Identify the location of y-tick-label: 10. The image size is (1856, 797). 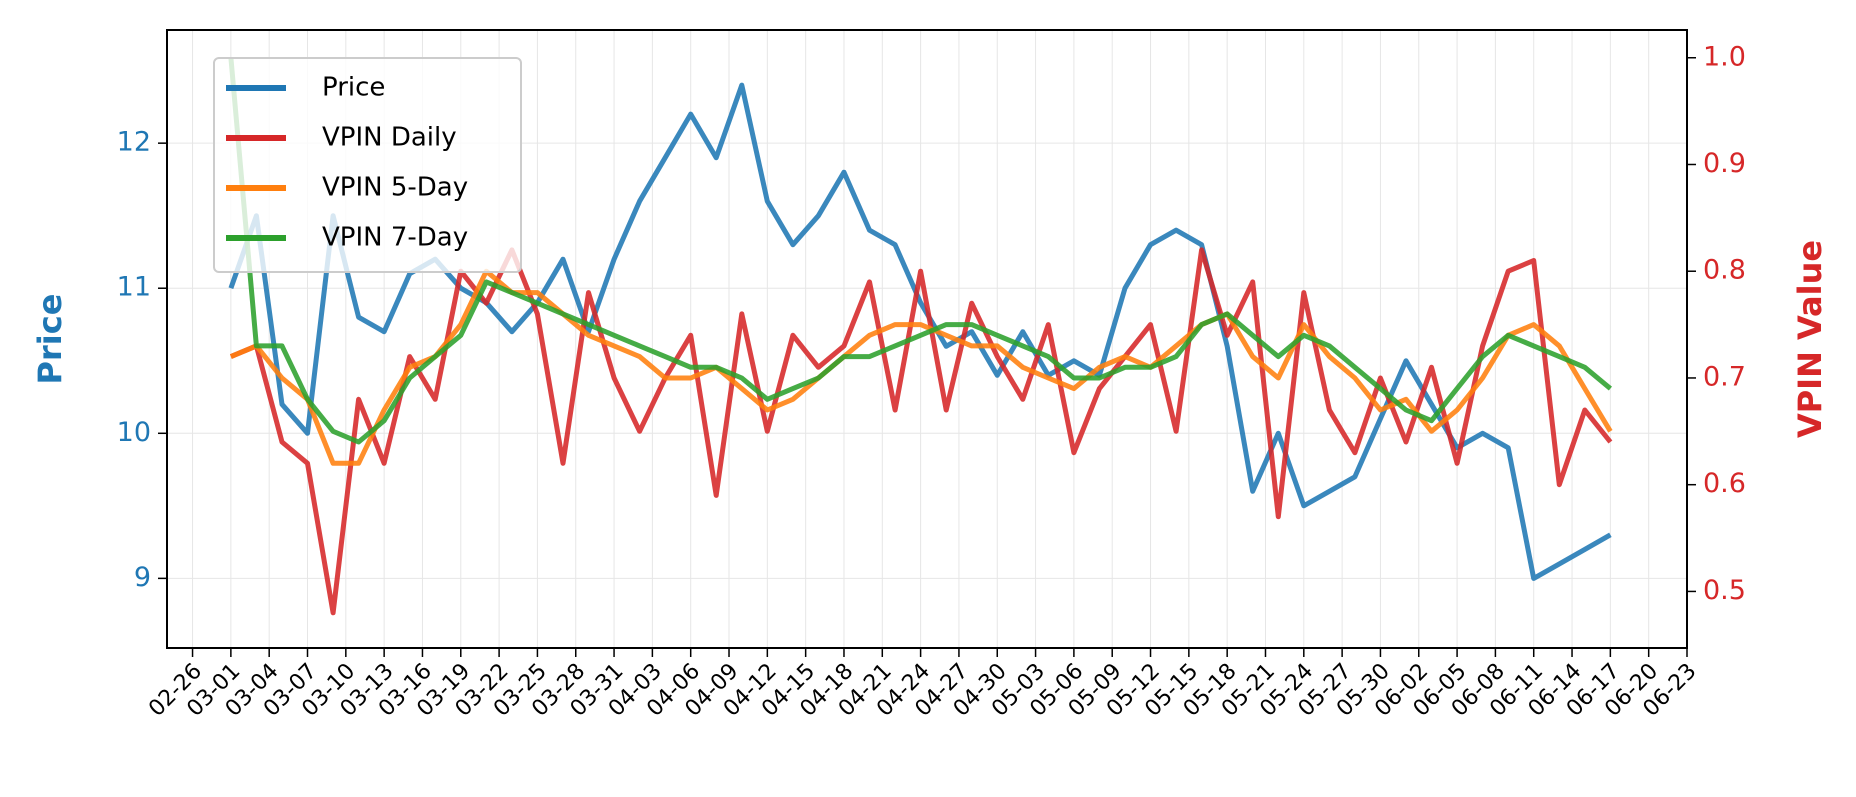
(134, 432).